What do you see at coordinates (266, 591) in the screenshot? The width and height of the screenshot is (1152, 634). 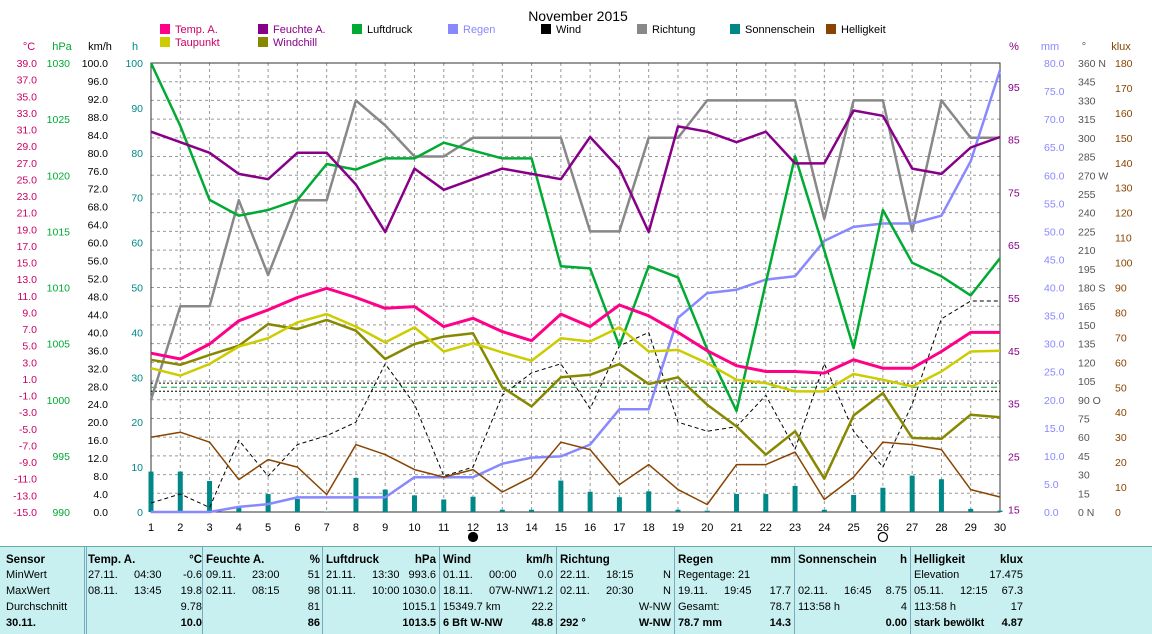 I see `stats-cell: 08:15` at bounding box center [266, 591].